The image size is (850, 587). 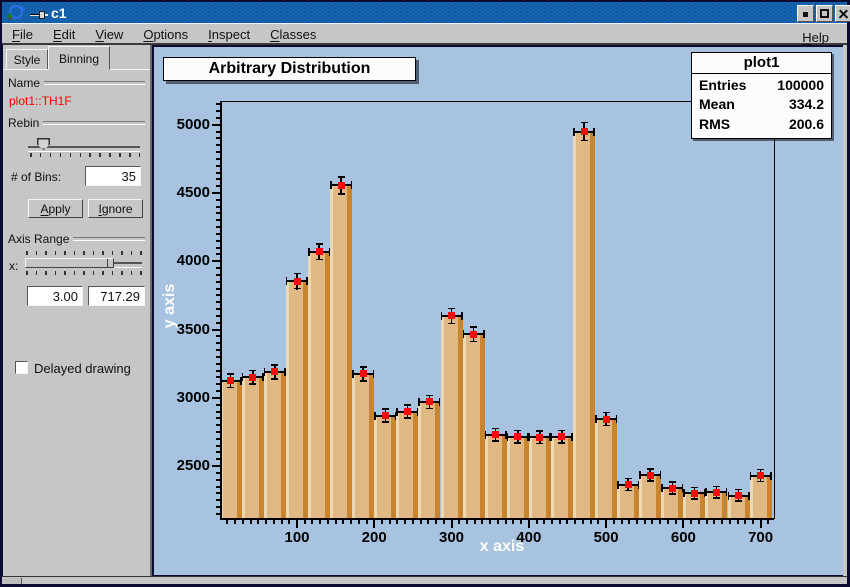 I want to click on resize-grip, so click(x=12, y=581).